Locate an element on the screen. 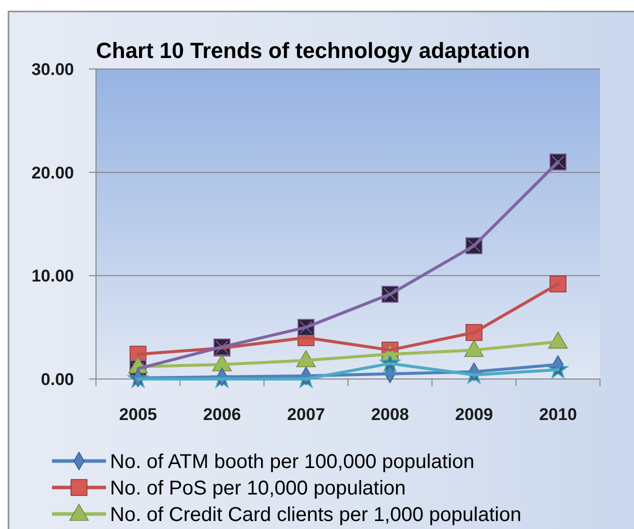 The image size is (634, 529). legend-label: No. of PoS per 10,000 population is located at coordinates (258, 489).